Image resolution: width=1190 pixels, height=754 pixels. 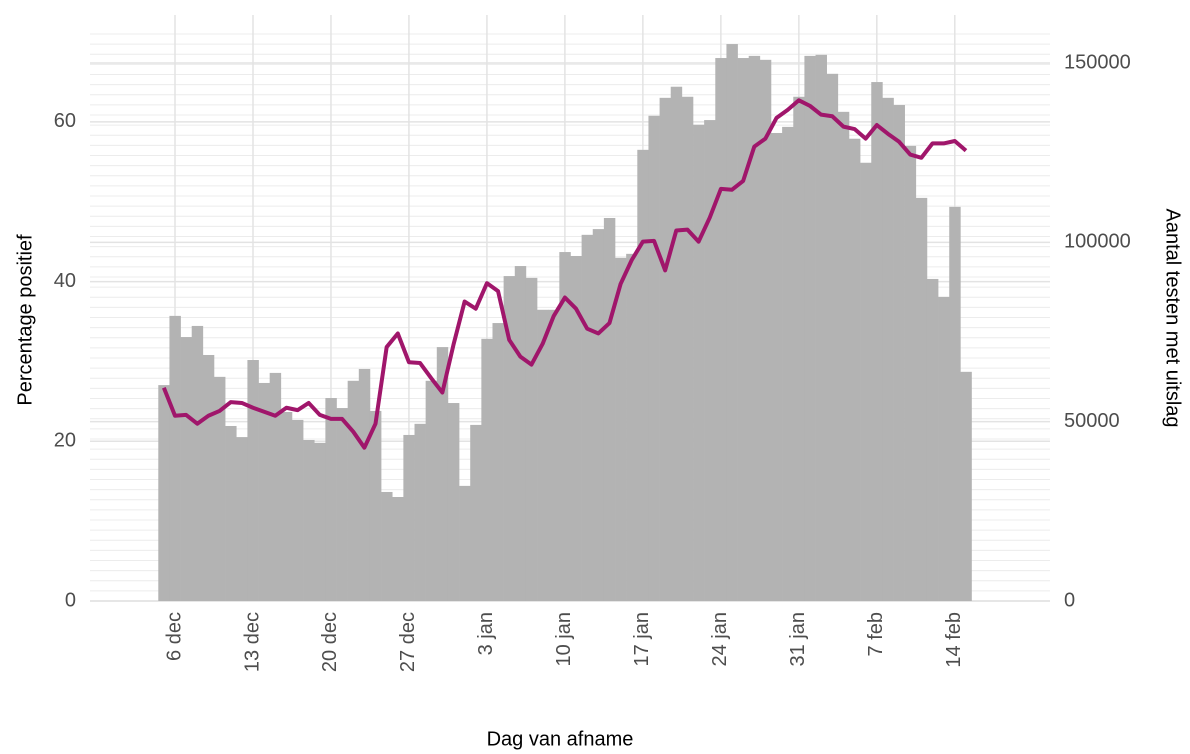 I want to click on y2-tick-label: 50000, so click(x=1092, y=421).